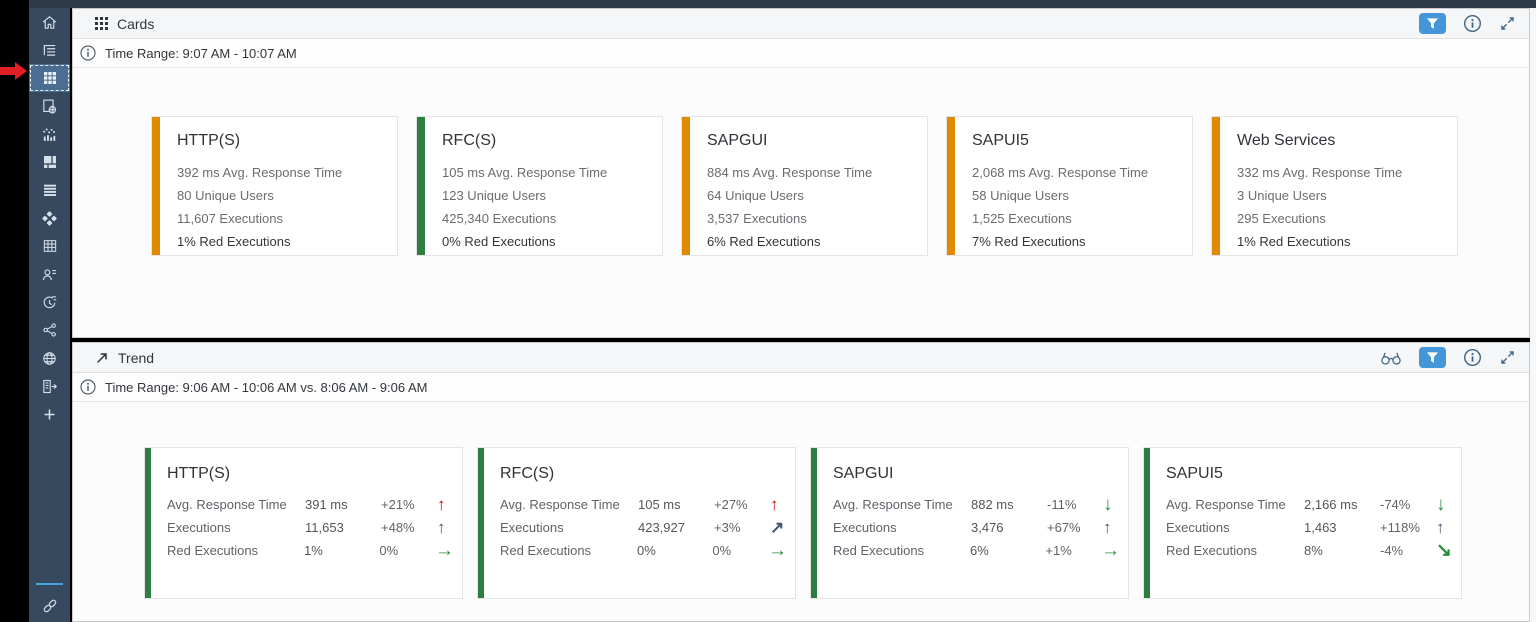  What do you see at coordinates (1282, 195) in the screenshot?
I see `card-metric-line: 3 Unique Users` at bounding box center [1282, 195].